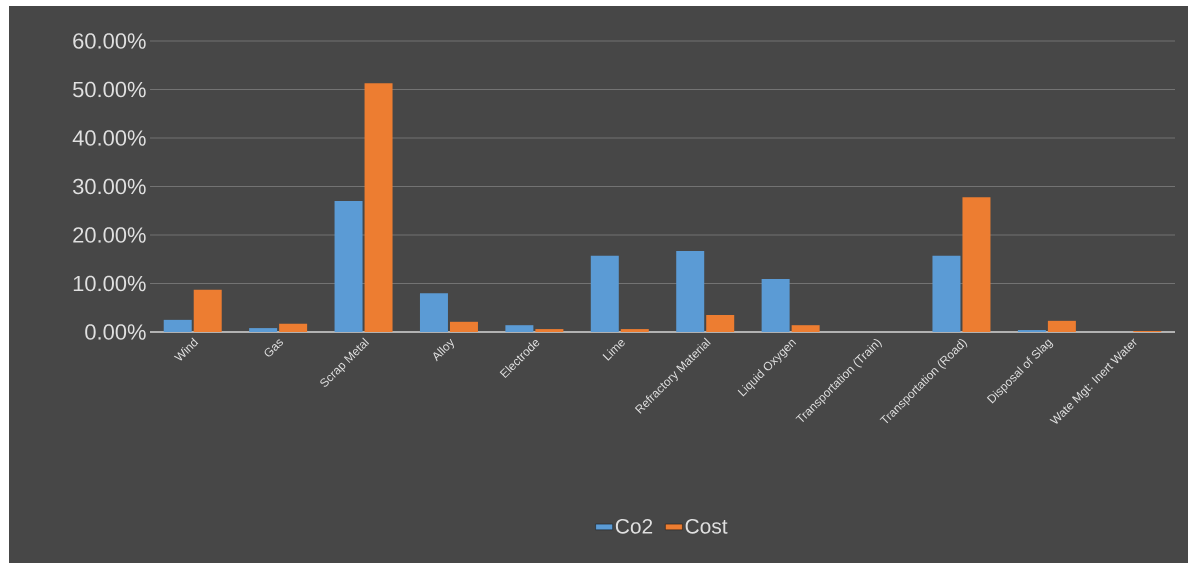  Describe the element at coordinates (109, 89) in the screenshot. I see `y-tick-label: 50.00%` at that location.